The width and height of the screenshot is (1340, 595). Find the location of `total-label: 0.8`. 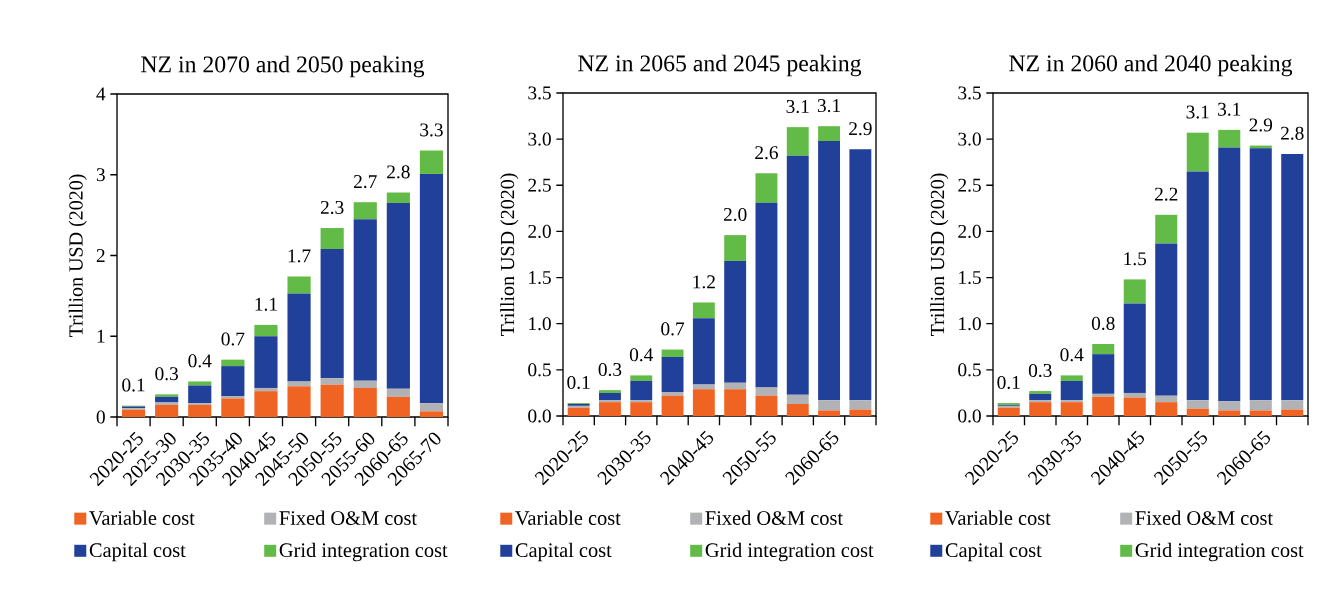

total-label: 0.8 is located at coordinates (1103, 323).